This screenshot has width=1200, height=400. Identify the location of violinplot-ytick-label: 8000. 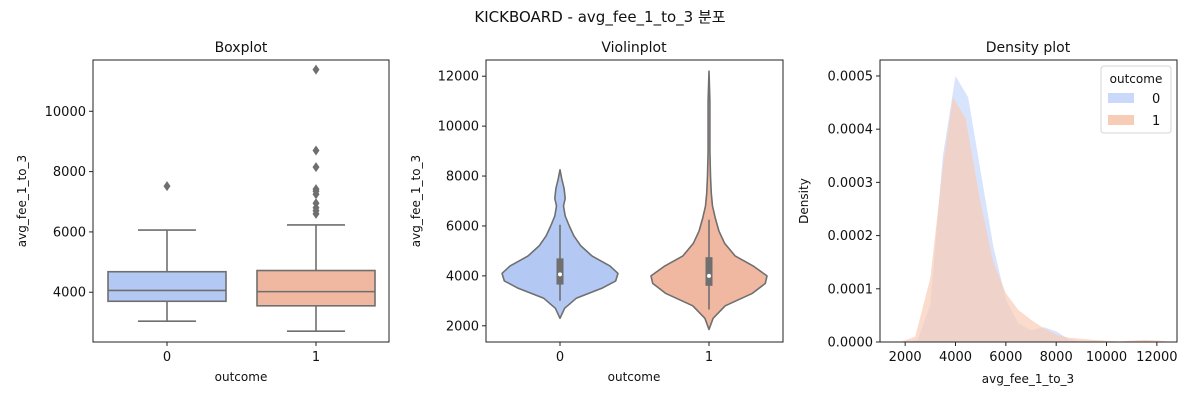
(462, 177).